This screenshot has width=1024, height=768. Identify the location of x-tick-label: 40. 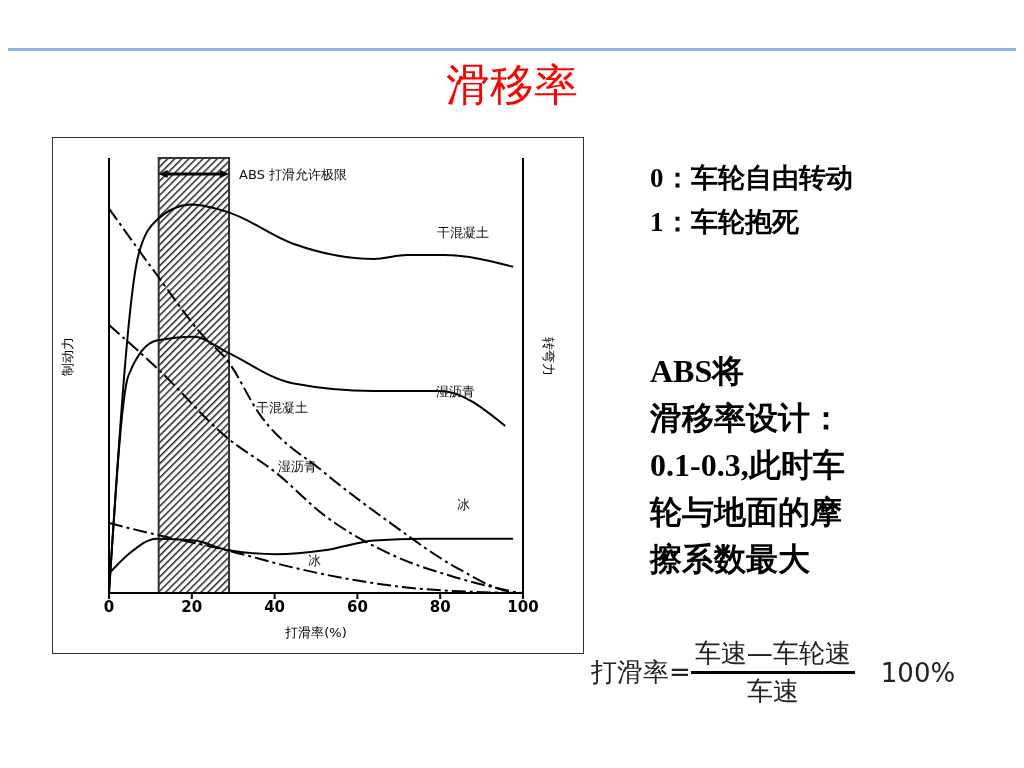
(275, 606).